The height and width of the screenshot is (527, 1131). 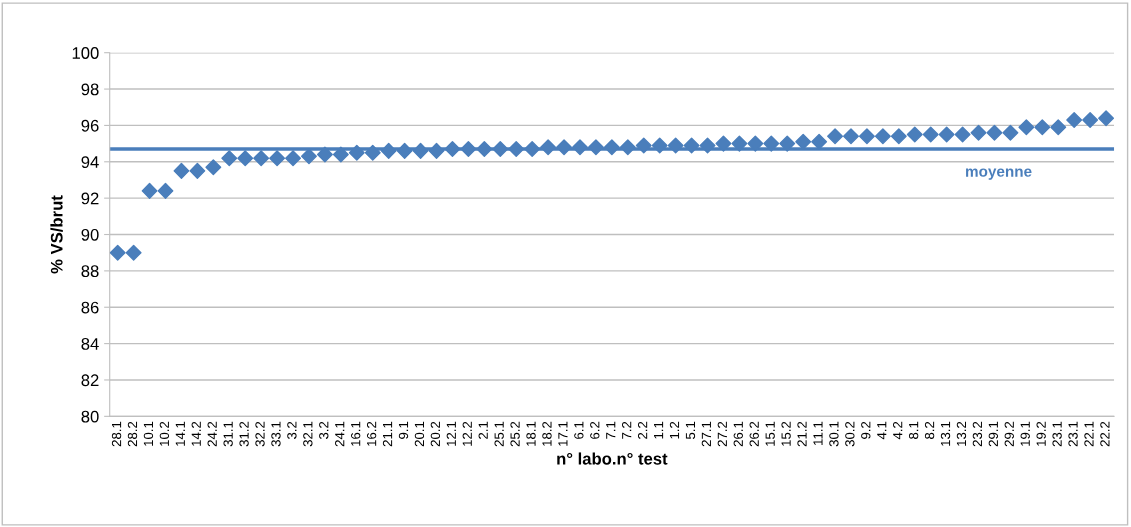 What do you see at coordinates (961, 433) in the screenshot?
I see `x-tick-label: 13.2` at bounding box center [961, 433].